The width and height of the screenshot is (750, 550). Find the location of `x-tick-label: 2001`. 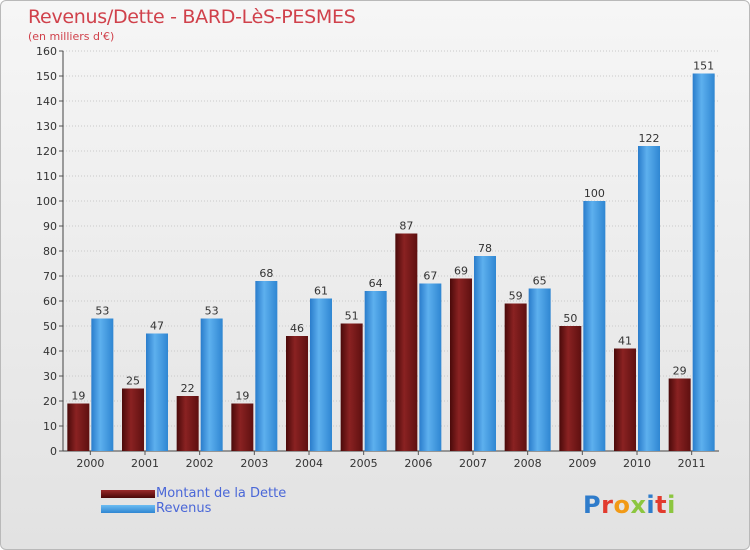

x-tick-label: 2001 is located at coordinates (145, 463).